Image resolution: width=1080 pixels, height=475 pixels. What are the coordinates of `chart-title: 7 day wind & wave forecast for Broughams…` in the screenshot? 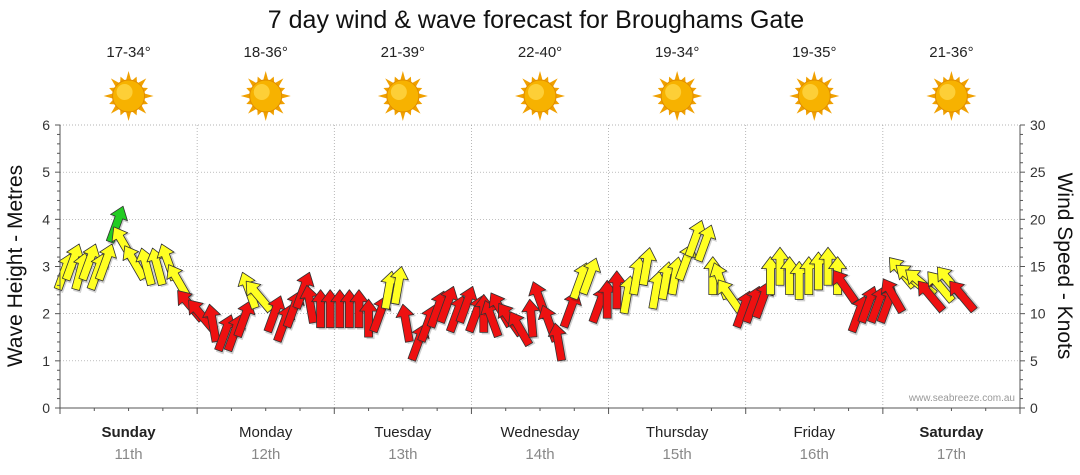 It's located at (536, 20).